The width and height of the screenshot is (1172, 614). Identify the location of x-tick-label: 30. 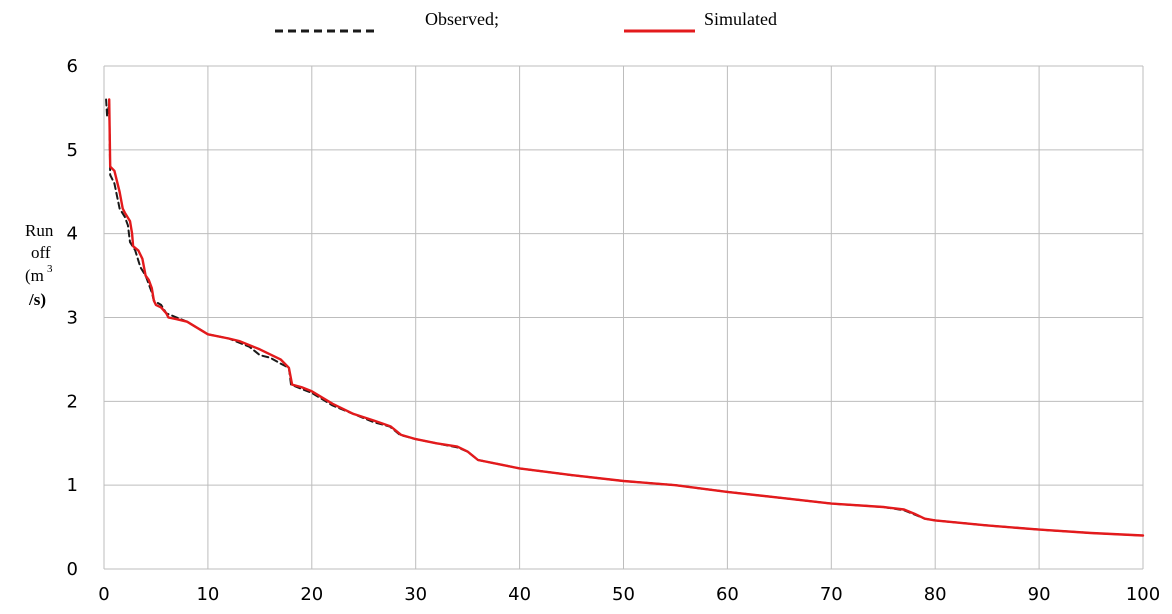
(415, 594).